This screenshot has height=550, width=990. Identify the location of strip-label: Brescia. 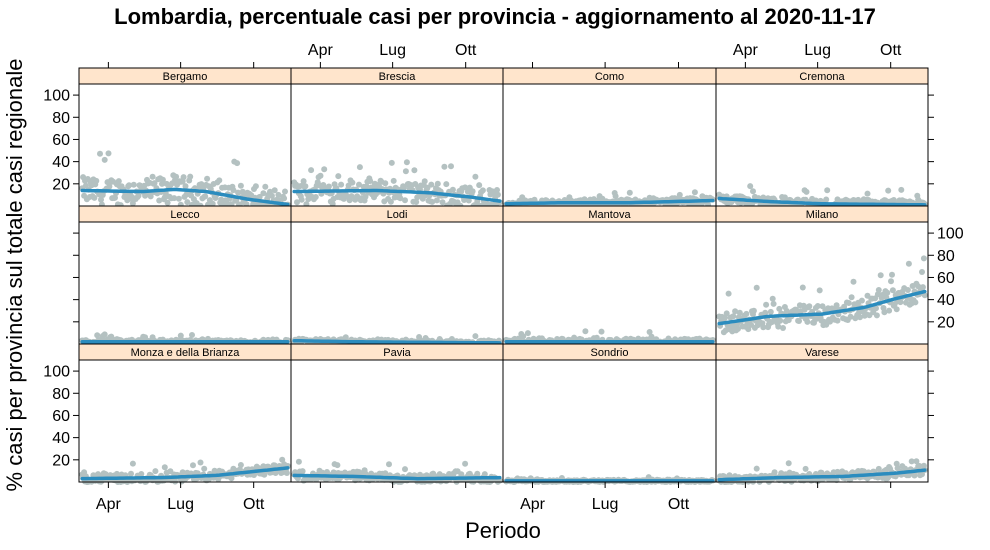
(398, 77).